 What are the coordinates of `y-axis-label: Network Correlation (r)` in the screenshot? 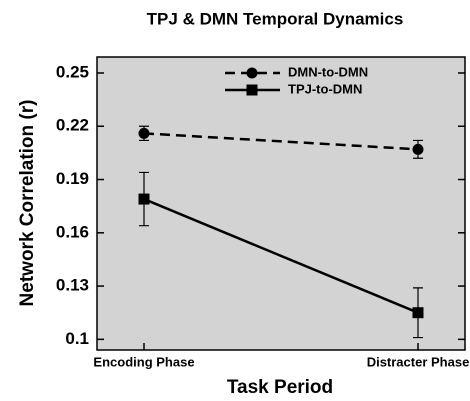 It's located at (27, 203).